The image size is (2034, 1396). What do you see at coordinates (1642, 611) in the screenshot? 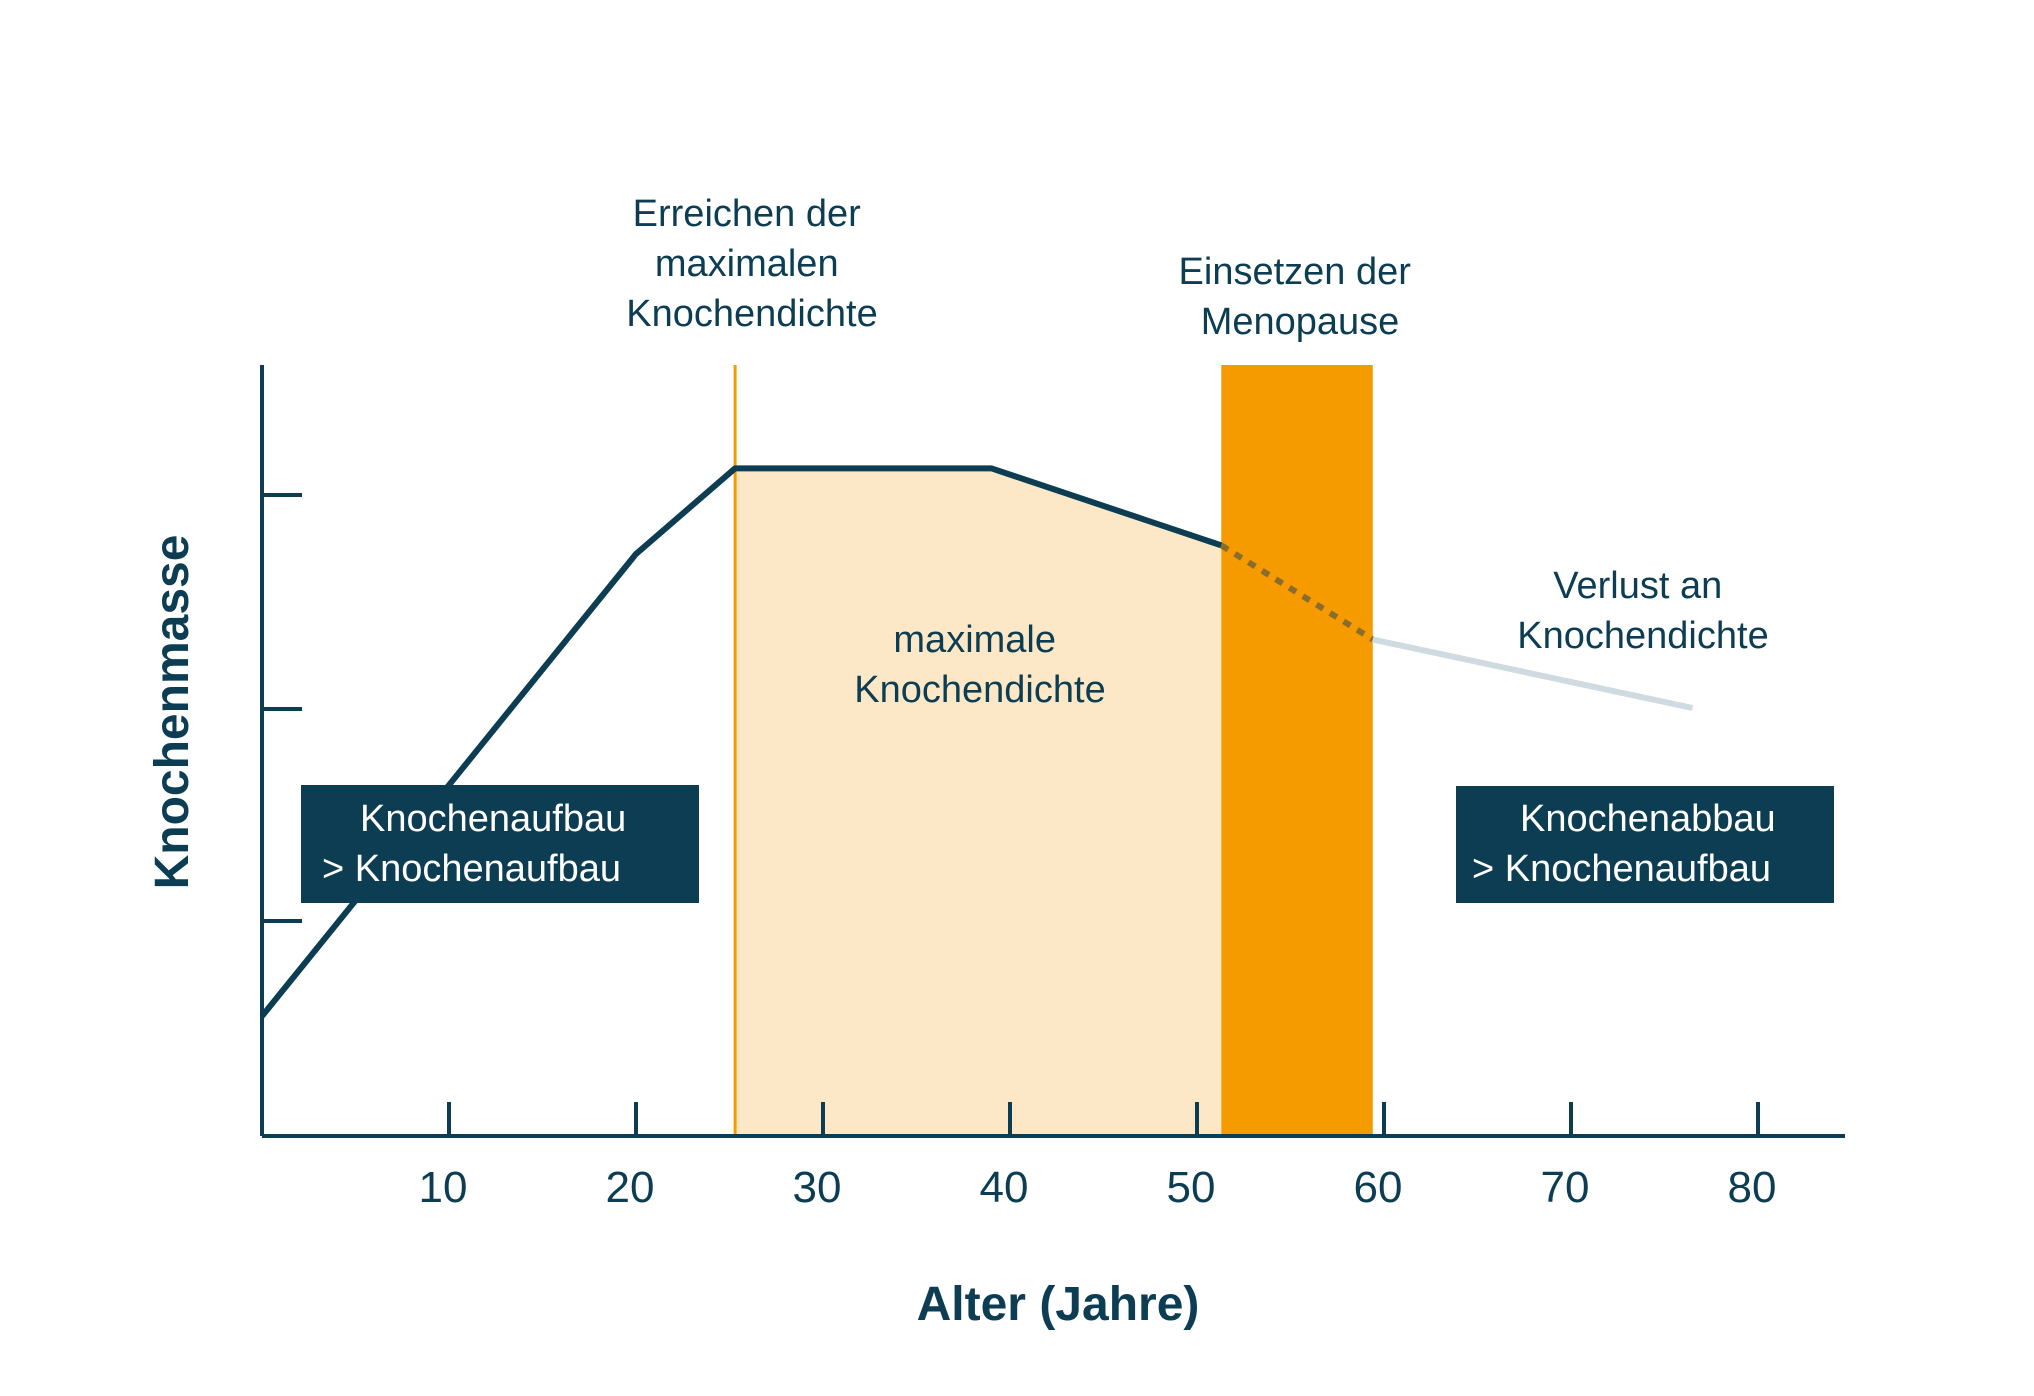
I see `annotation-bone-loss: Verlust an Knochendichte` at bounding box center [1642, 611].